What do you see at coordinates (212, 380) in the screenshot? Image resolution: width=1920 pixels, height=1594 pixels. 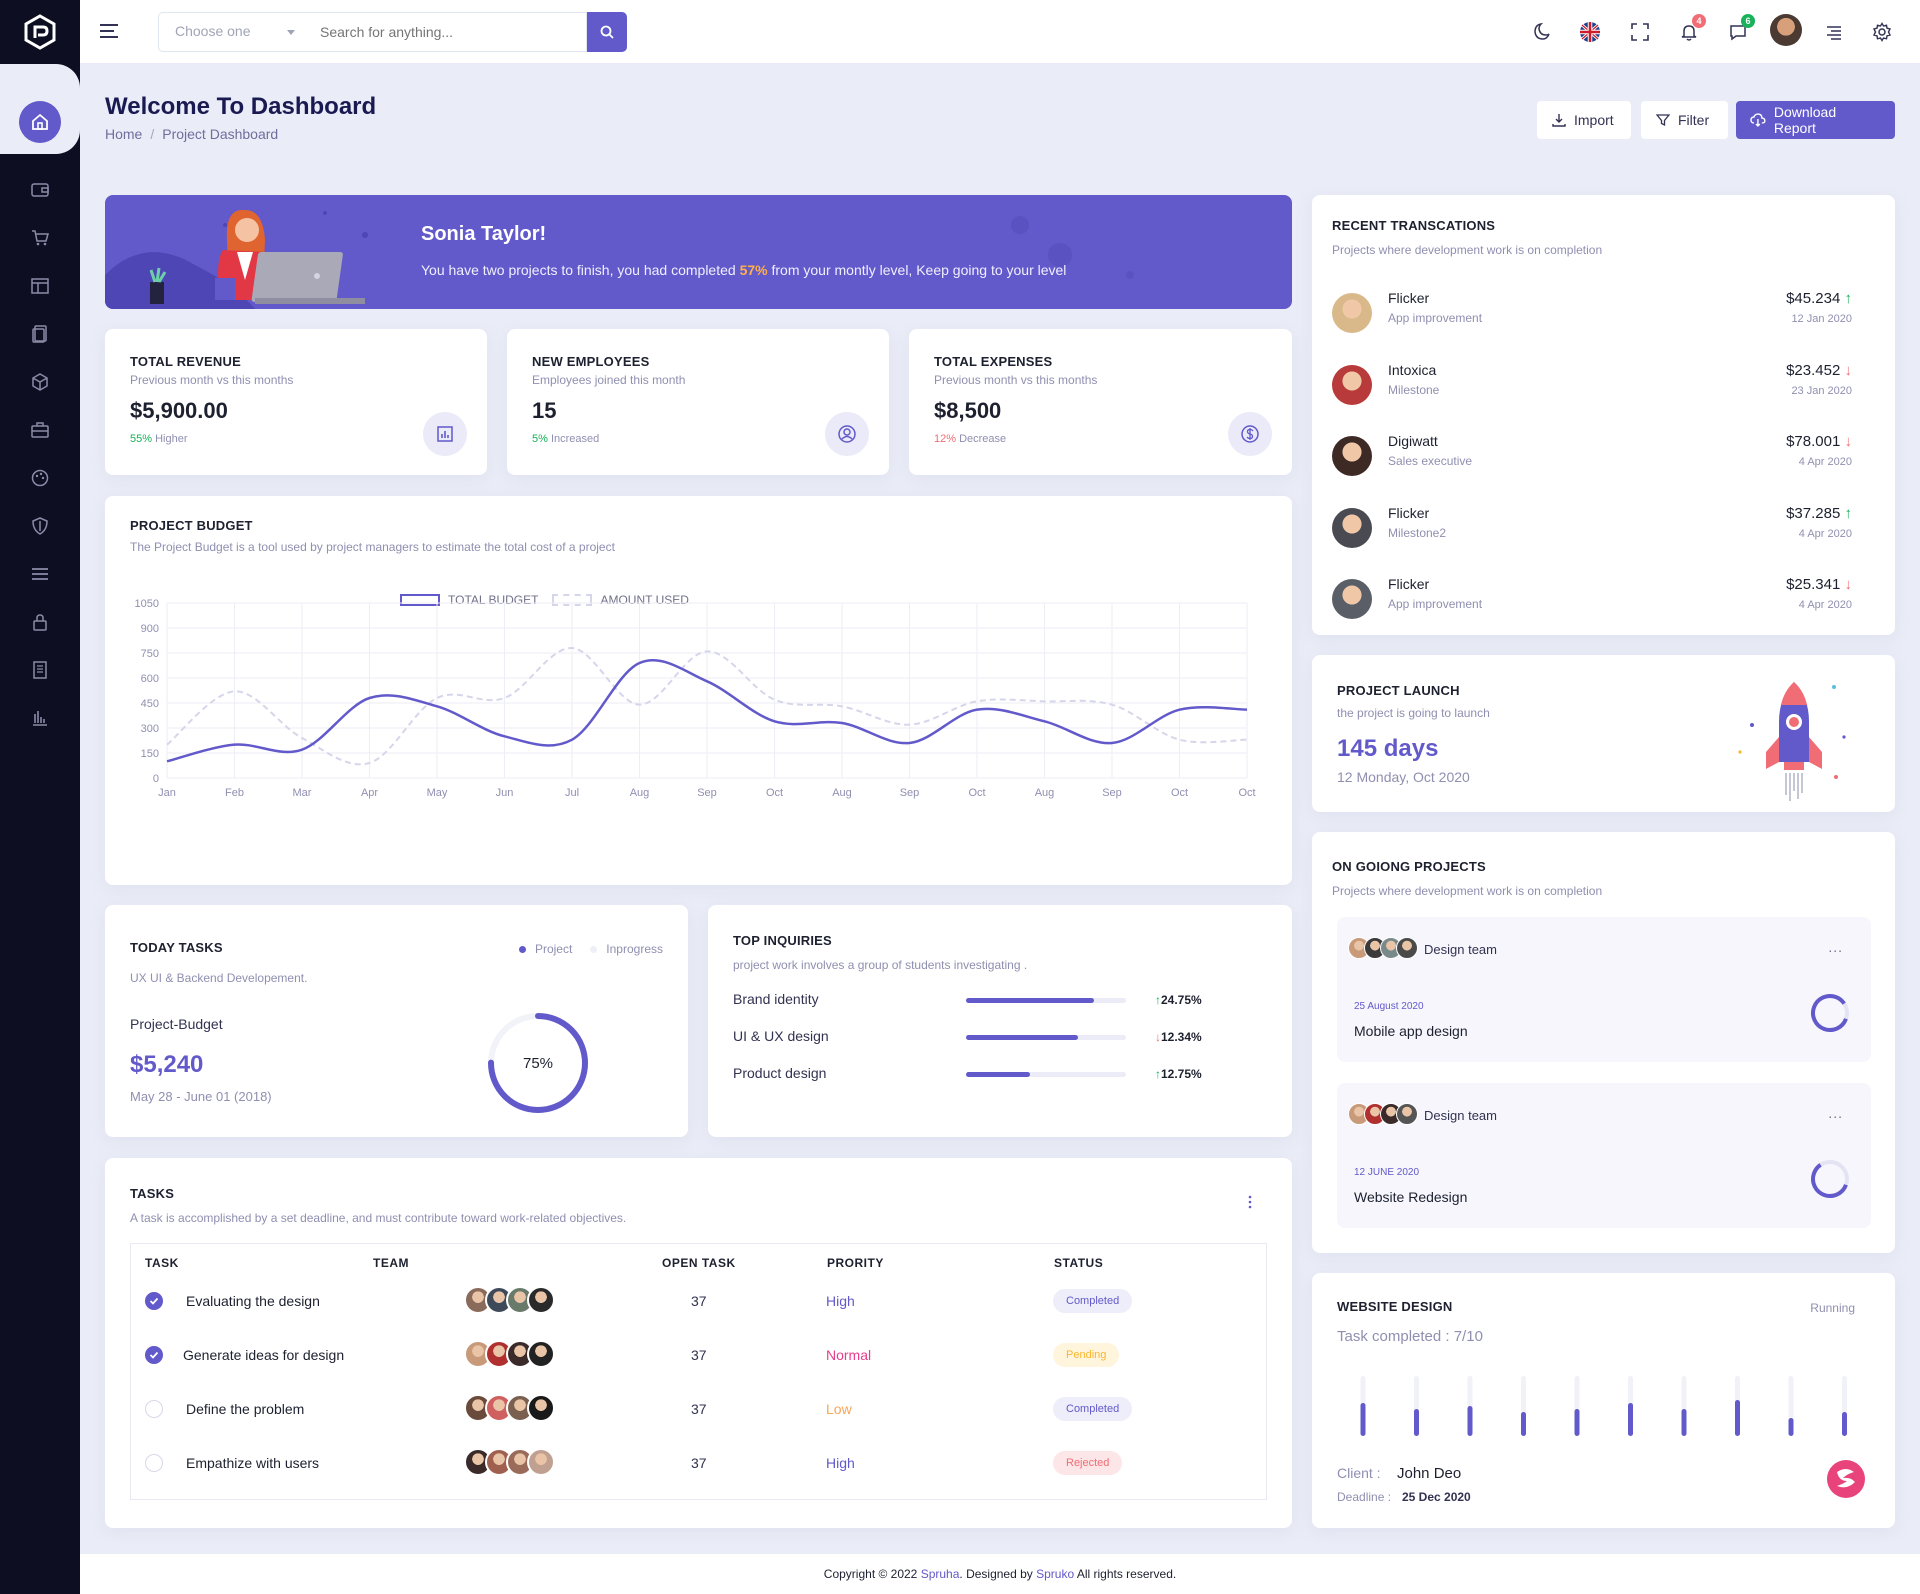 I see `stat-subtitle: Previous month vs this months` at bounding box center [212, 380].